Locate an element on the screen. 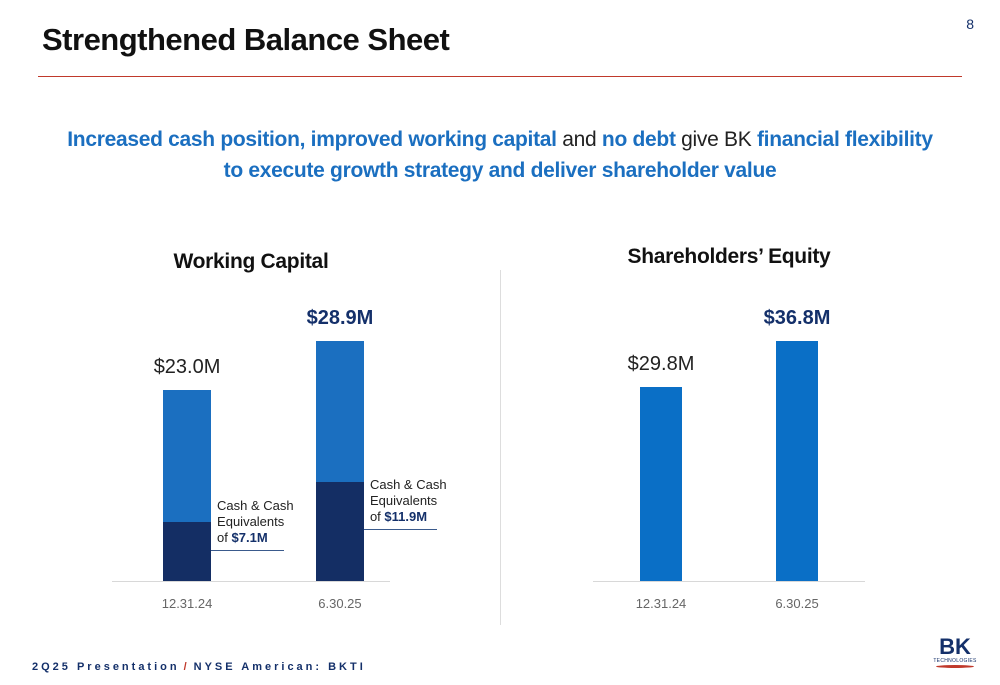  chart-title: Working Capital is located at coordinates (251, 261).